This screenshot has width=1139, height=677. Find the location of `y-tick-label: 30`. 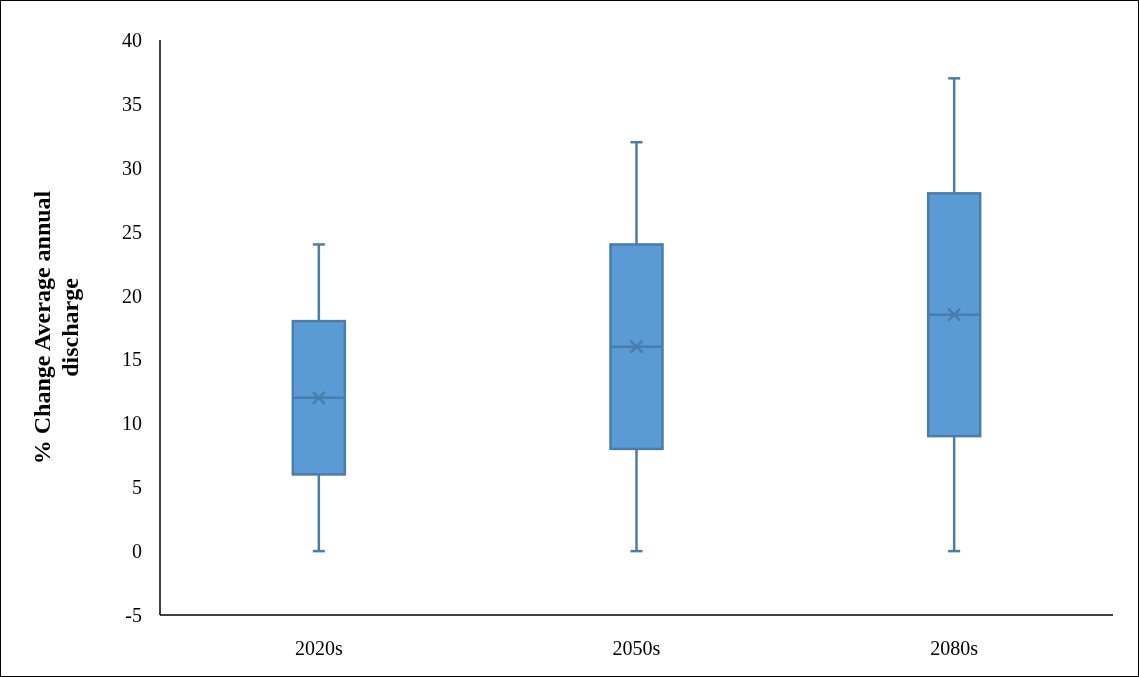

y-tick-label: 30 is located at coordinates (132, 167).